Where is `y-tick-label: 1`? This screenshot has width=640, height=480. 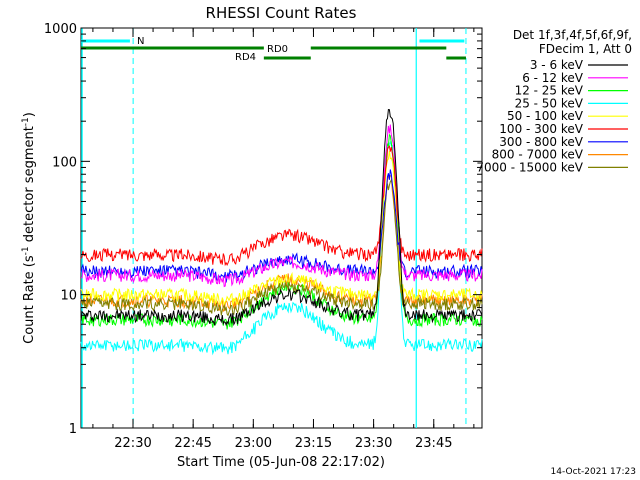 y-tick-label: 1 is located at coordinates (73, 429).